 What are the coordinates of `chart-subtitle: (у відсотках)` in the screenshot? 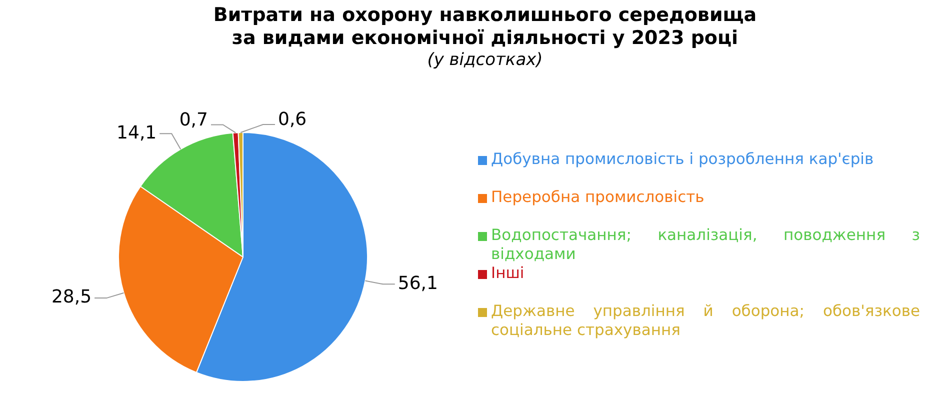 It's located at (485, 60).